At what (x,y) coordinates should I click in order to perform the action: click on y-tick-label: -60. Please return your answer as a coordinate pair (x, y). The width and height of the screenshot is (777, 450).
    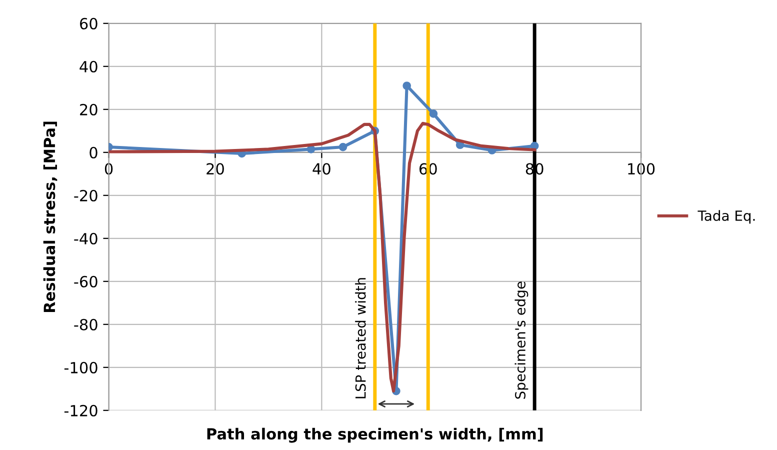
    Looking at the image, I should click on (86, 282).